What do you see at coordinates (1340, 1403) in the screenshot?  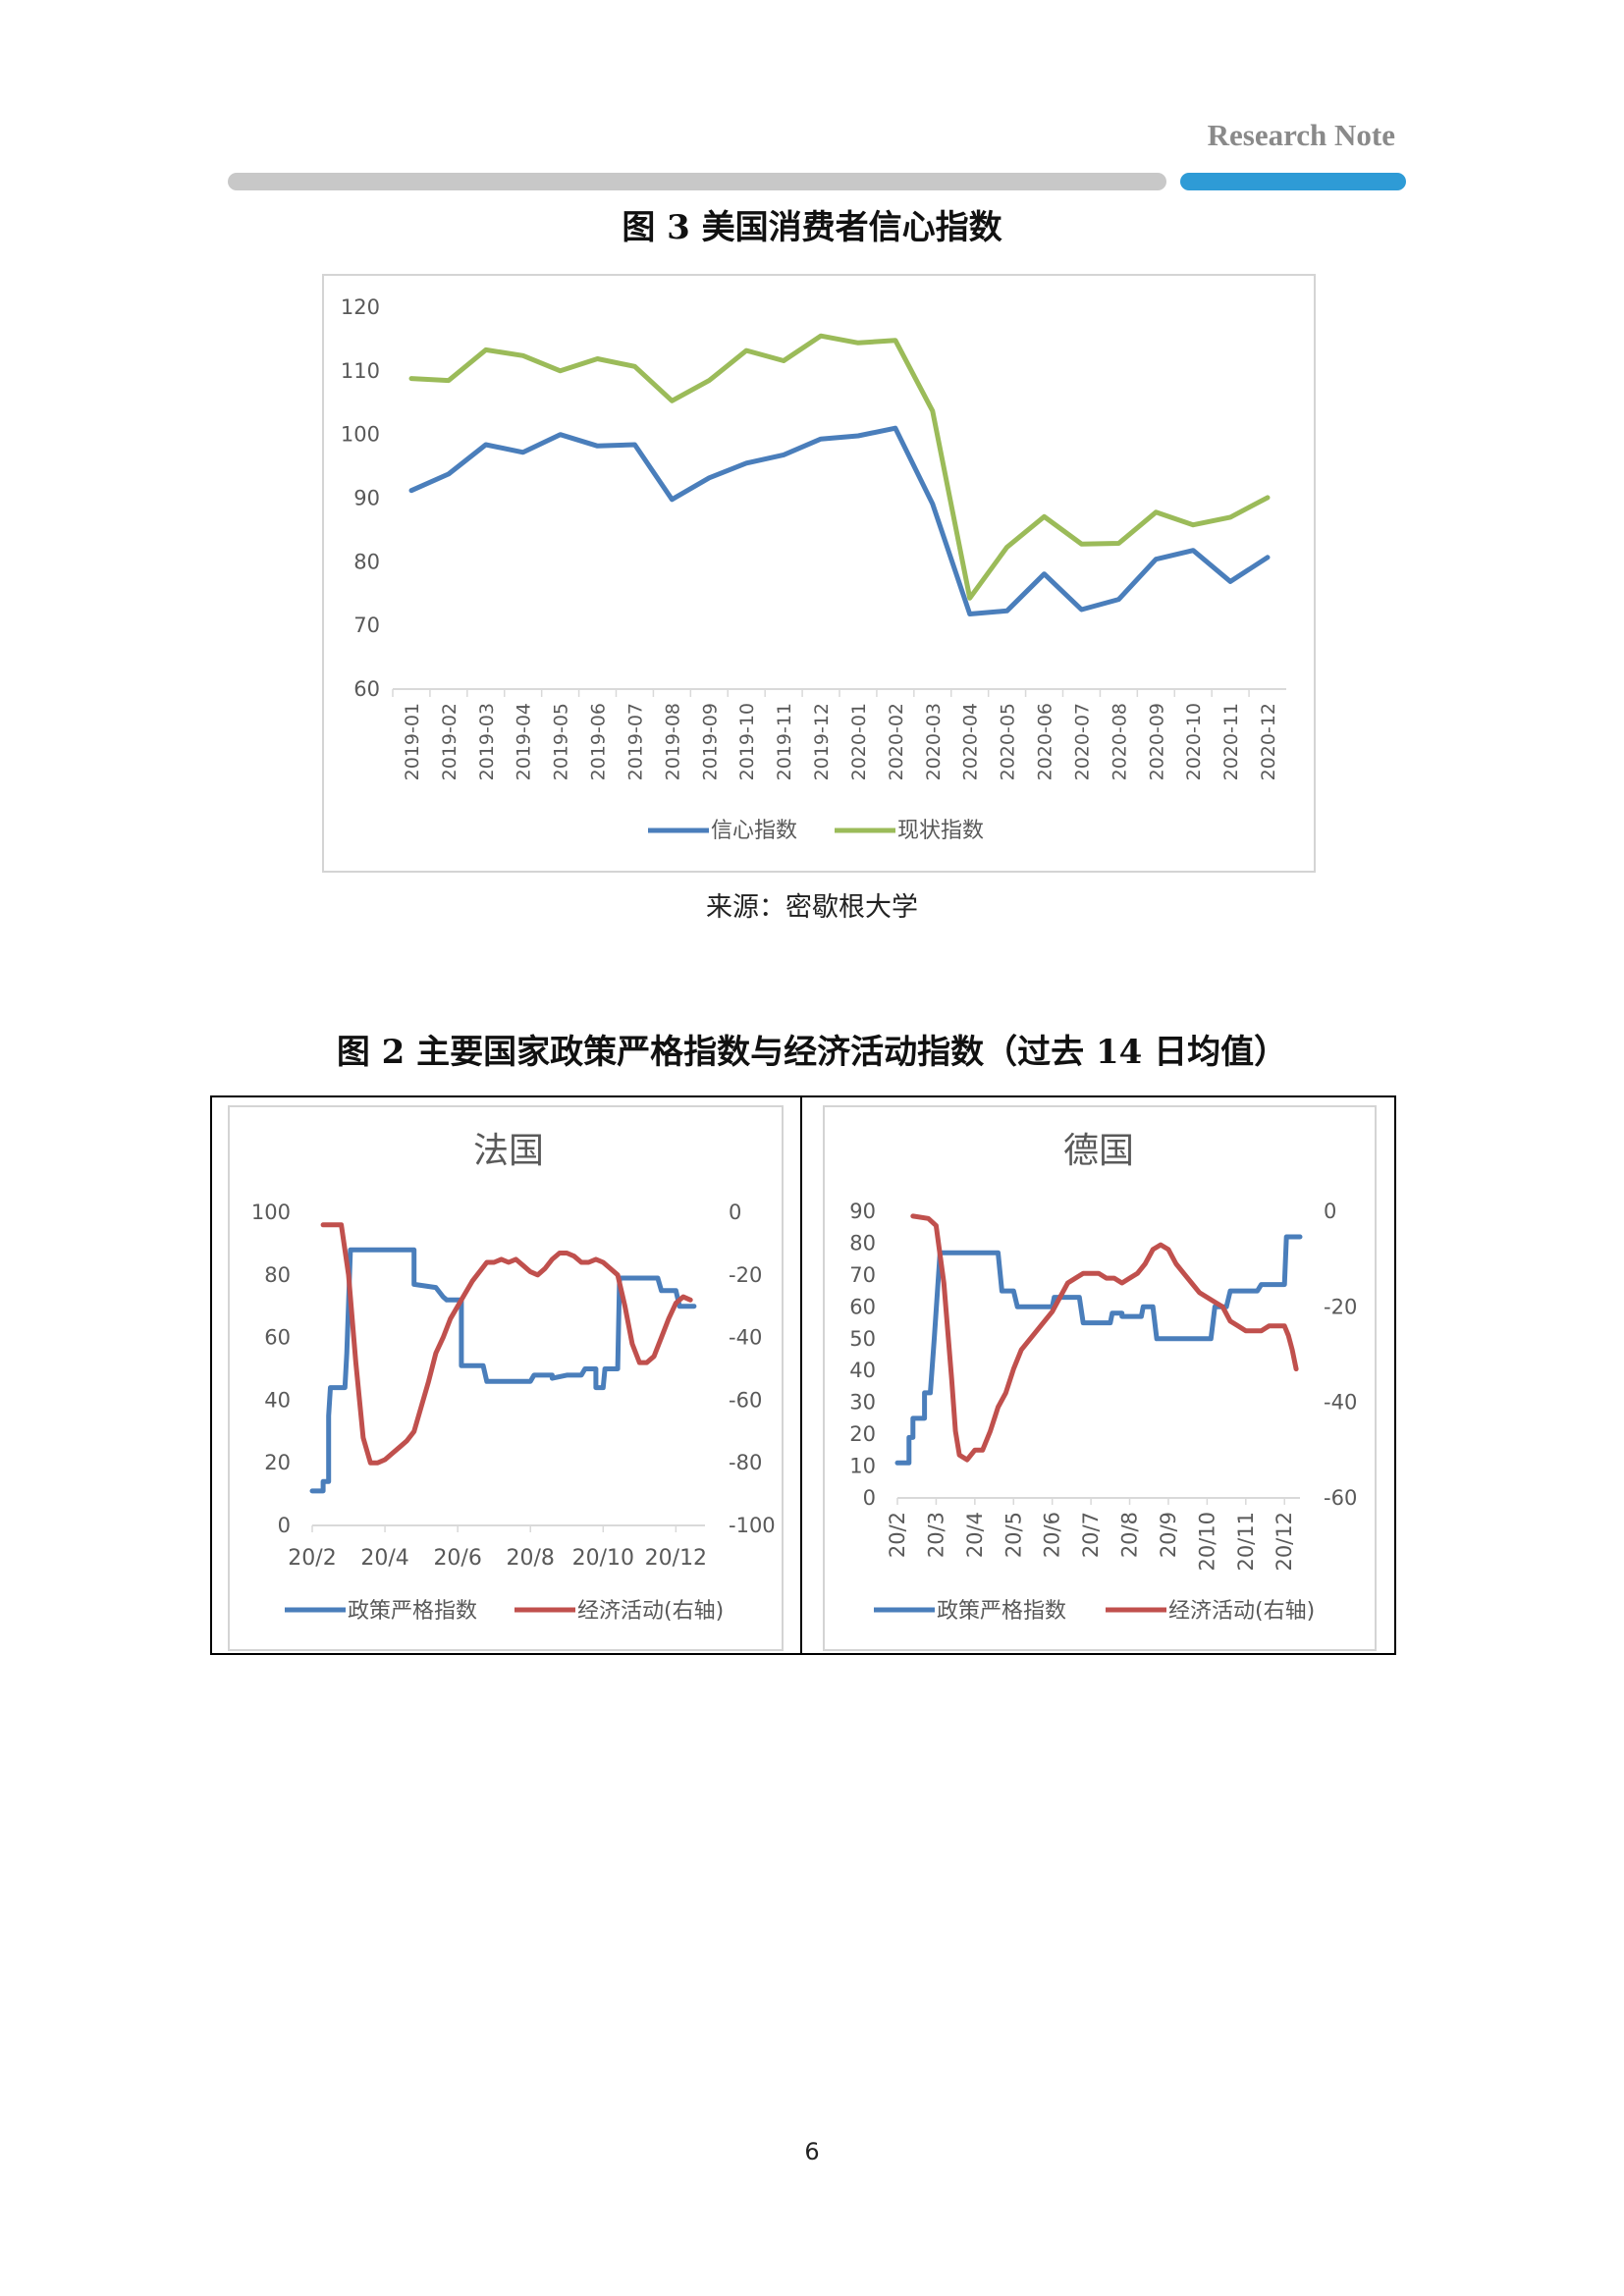 I see `right-y-tick-label: -40` at bounding box center [1340, 1403].